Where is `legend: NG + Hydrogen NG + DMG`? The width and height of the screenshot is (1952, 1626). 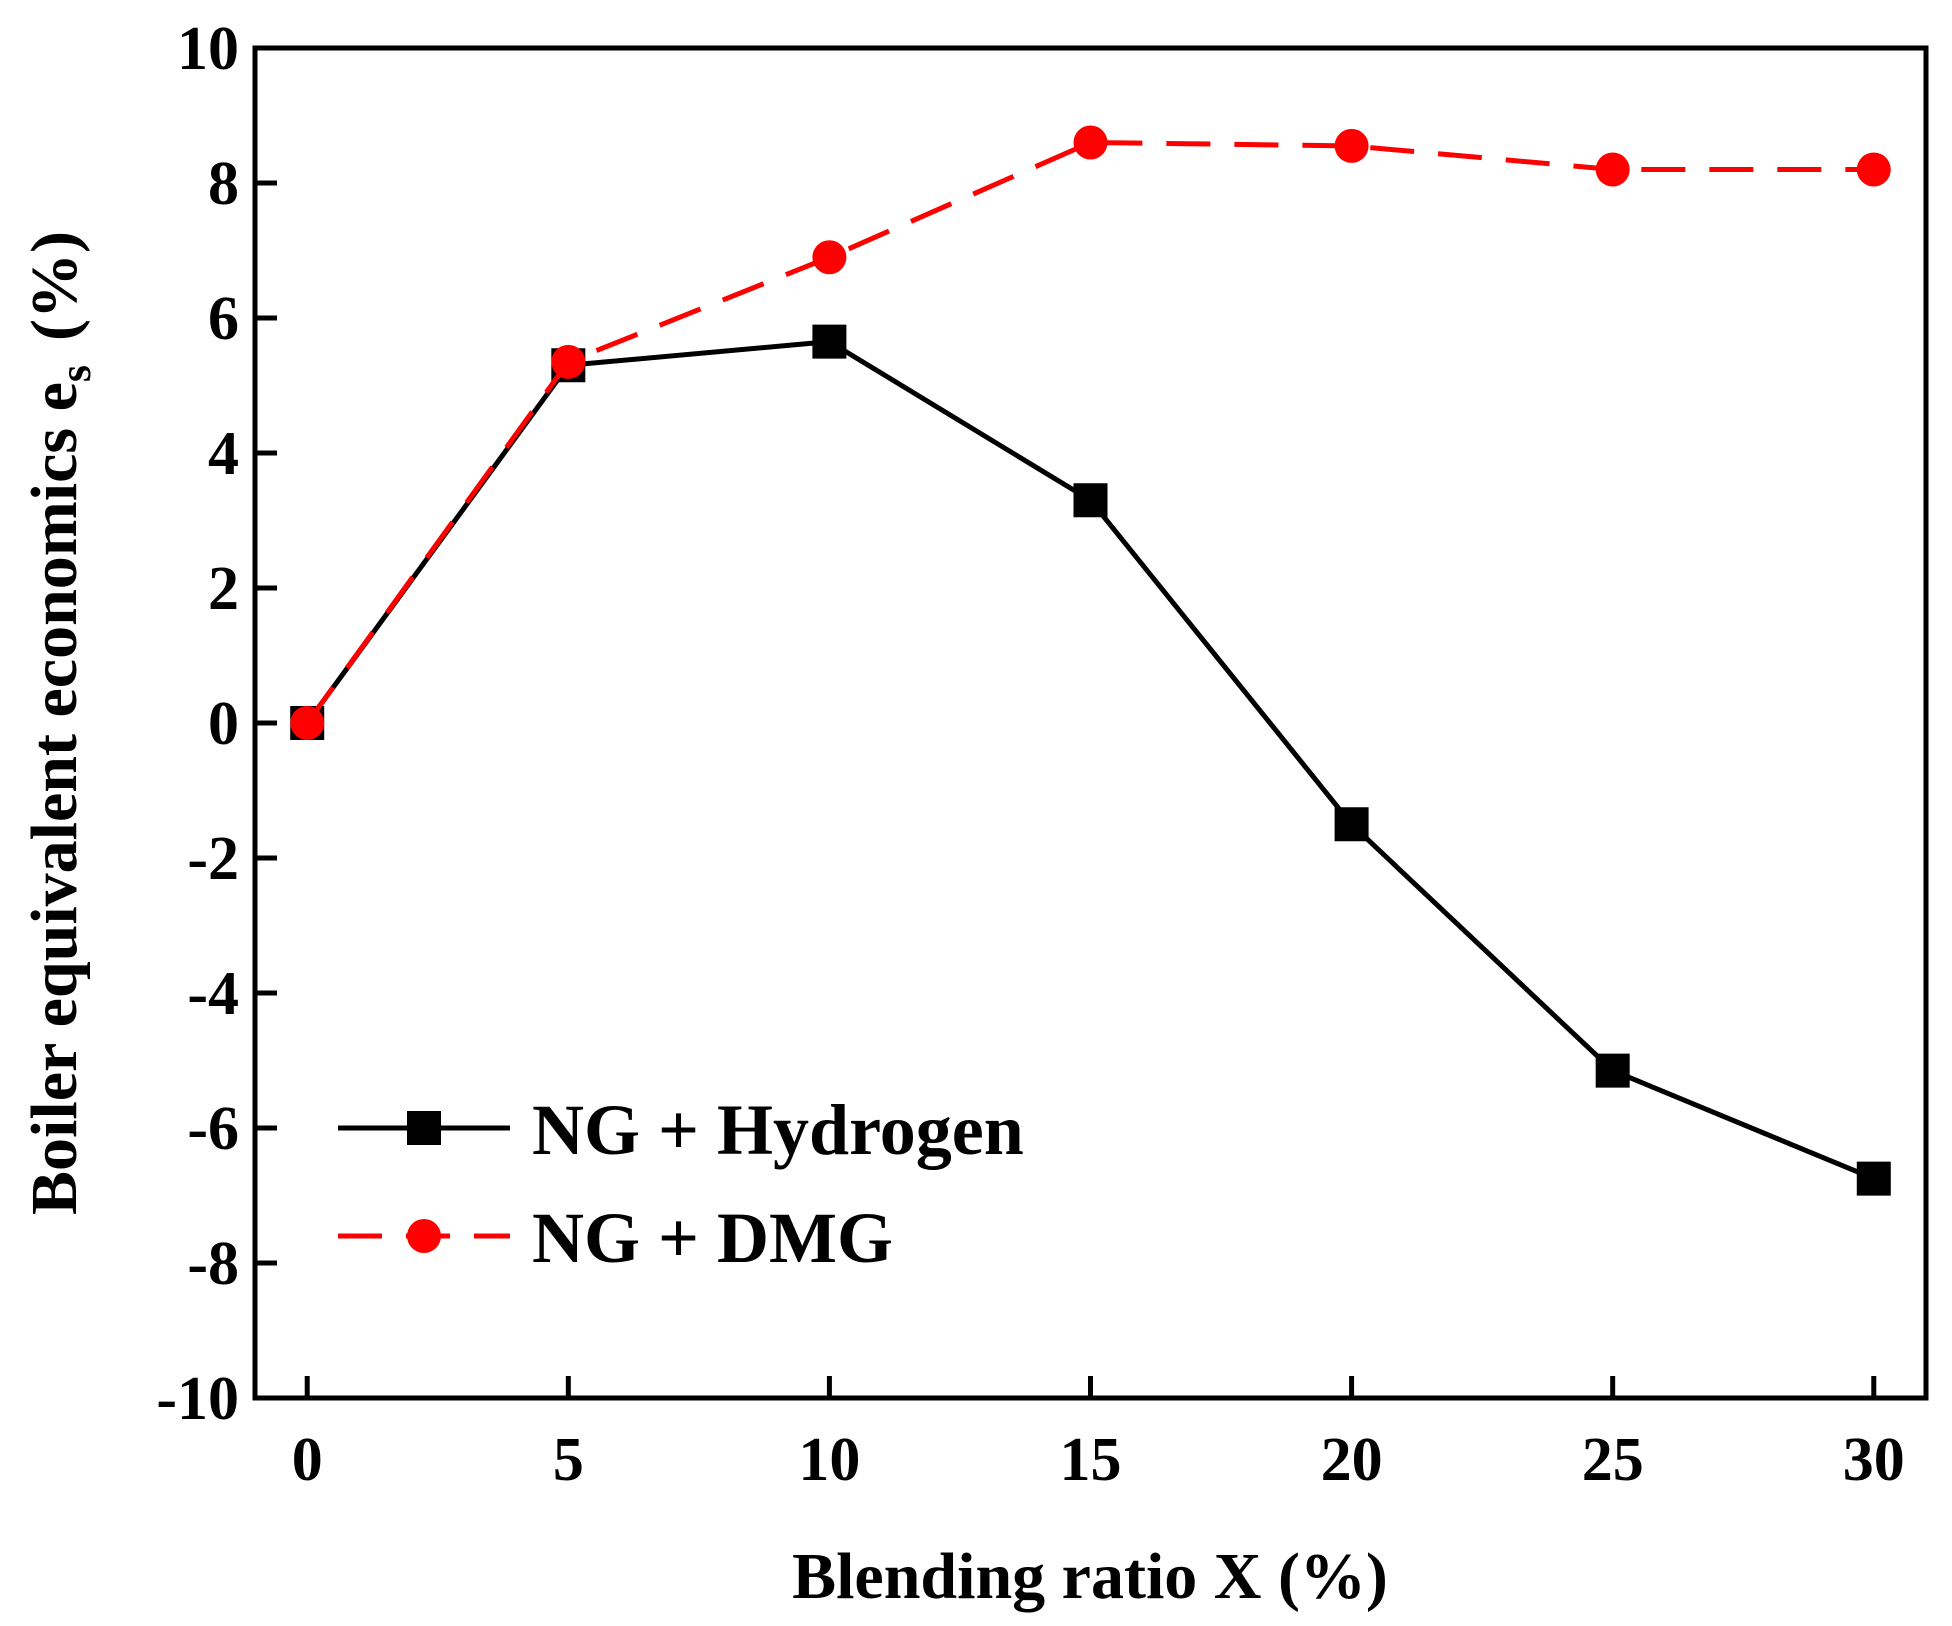
legend: NG + Hydrogen NG + DMG is located at coordinates (681, 1184).